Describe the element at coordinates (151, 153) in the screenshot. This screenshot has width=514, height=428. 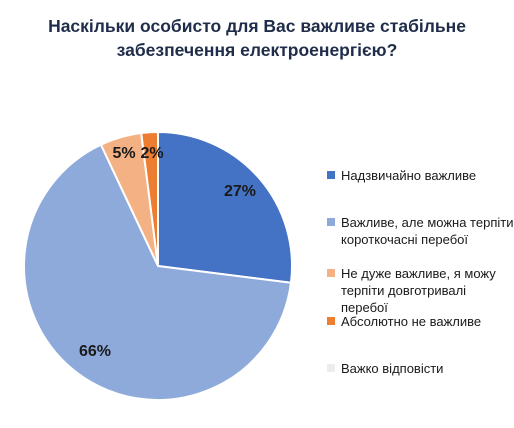
I see `data-label-4: 2%` at that location.